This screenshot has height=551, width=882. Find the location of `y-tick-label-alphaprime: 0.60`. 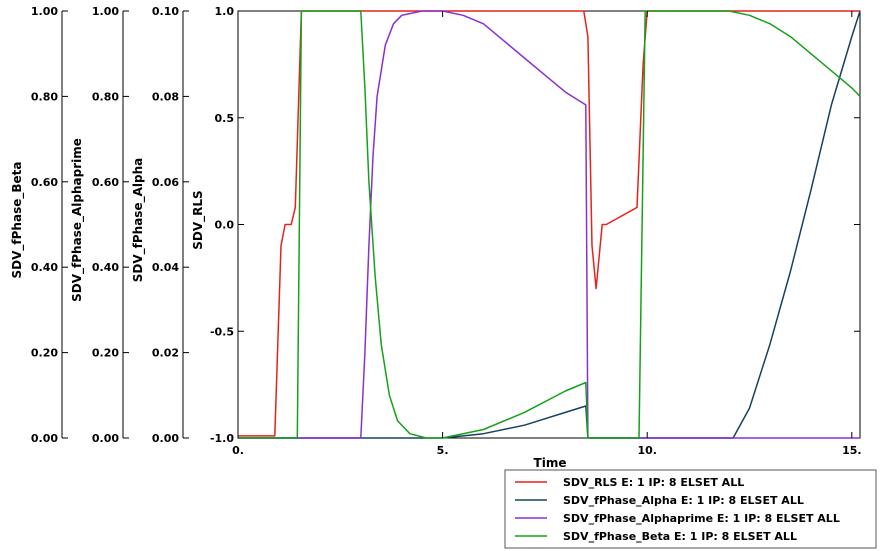

y-tick-label-alphaprime: 0.60 is located at coordinates (105, 182).